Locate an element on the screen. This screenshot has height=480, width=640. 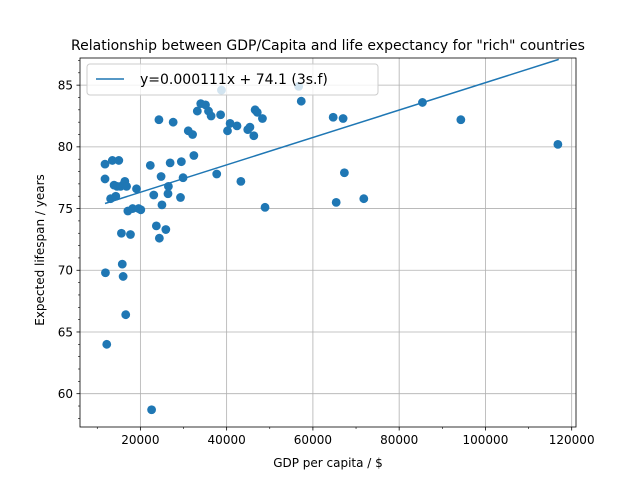
x-tick-label: 120000 is located at coordinates (572, 440).